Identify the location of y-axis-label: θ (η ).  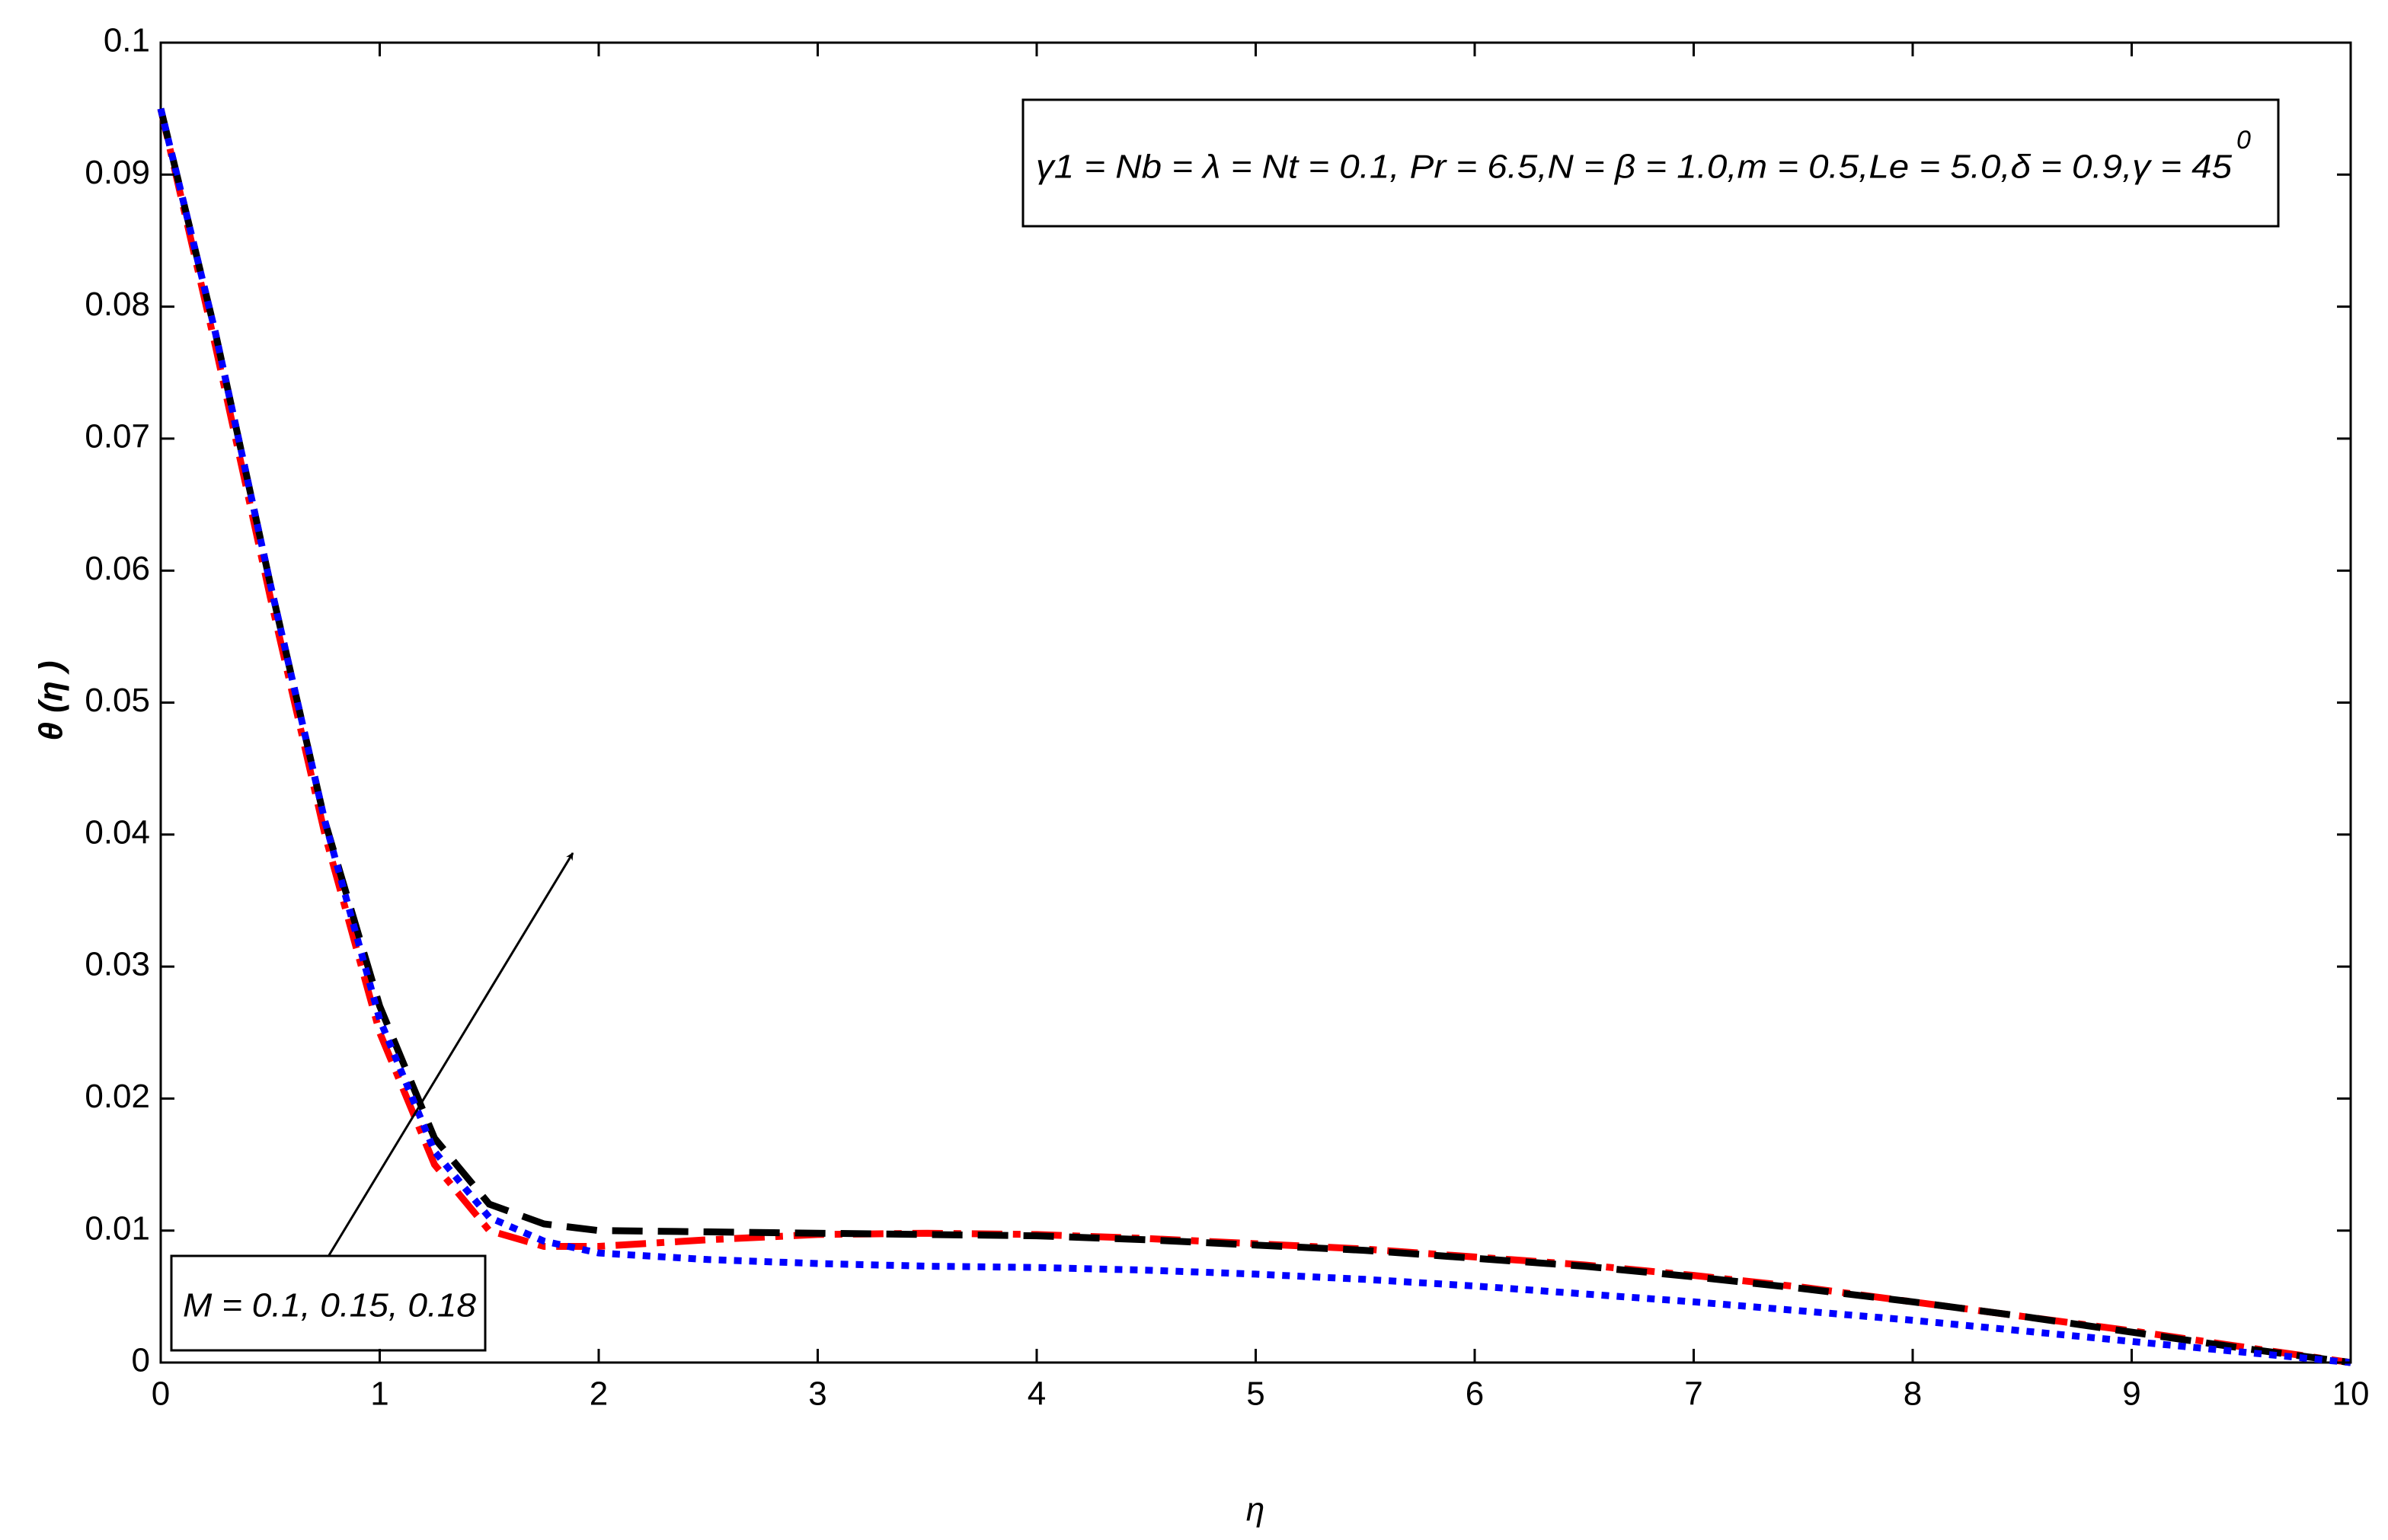
(51, 700).